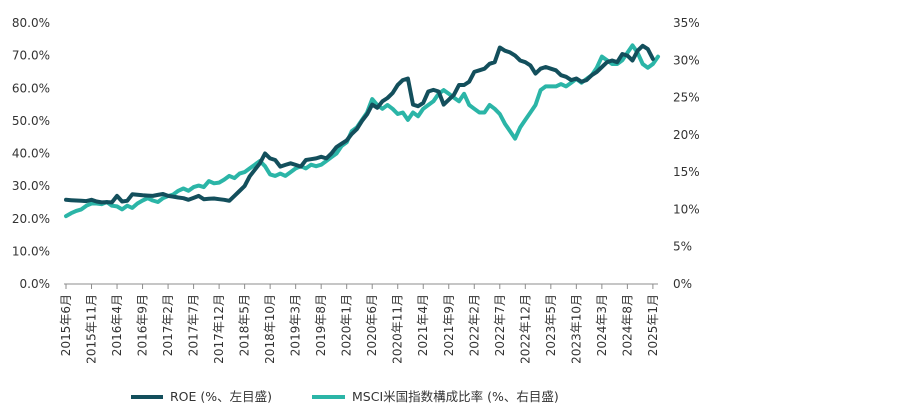 The image size is (914, 411). What do you see at coordinates (686, 23) in the screenshot?
I see `right-y-tick-label: 35%` at bounding box center [686, 23].